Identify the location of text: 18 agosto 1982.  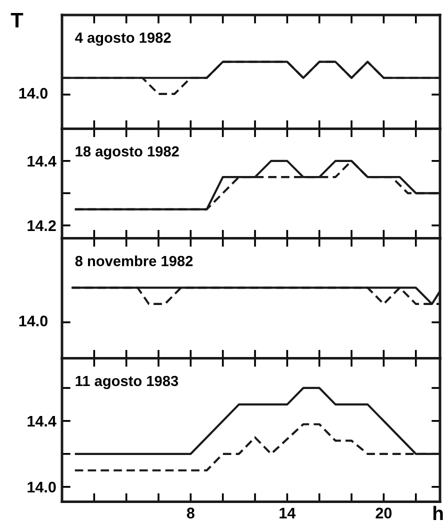
(127, 153).